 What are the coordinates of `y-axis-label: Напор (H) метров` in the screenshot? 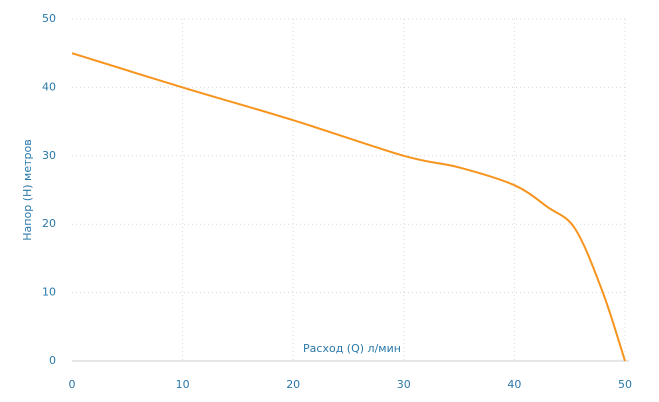 It's located at (27, 189).